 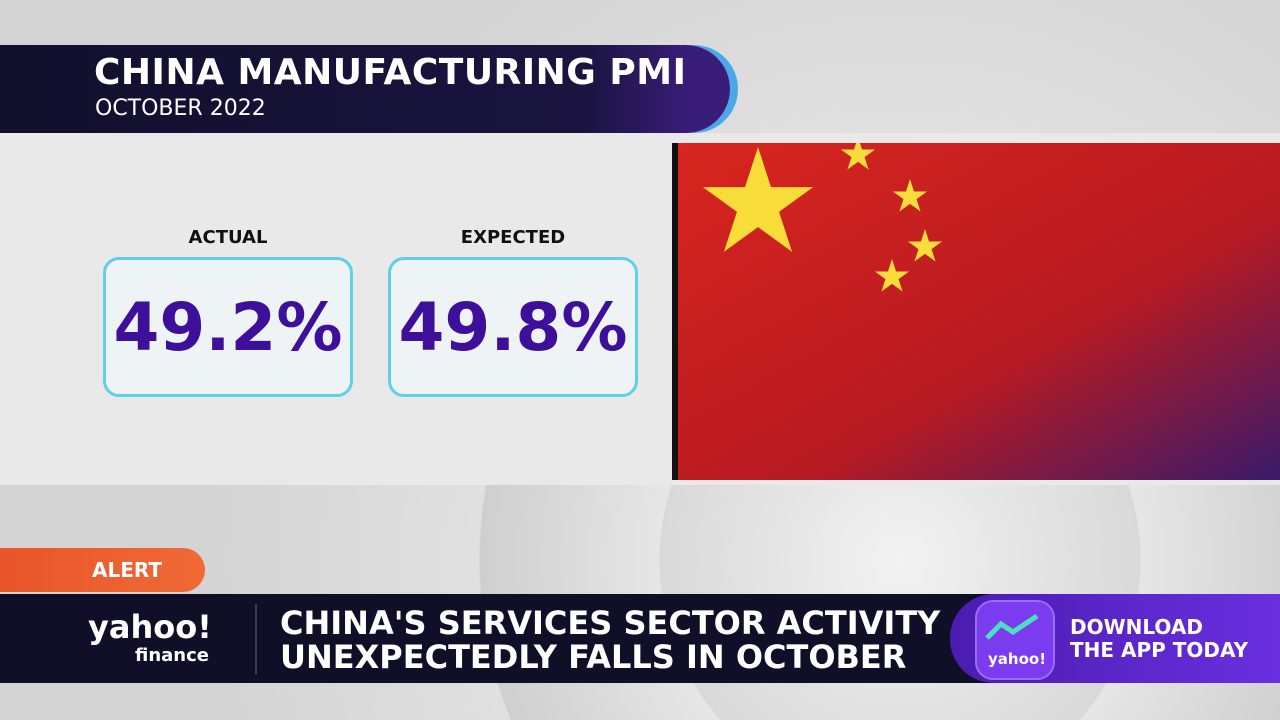 What do you see at coordinates (102, 570) in the screenshot?
I see `alert-tag: ALERT` at bounding box center [102, 570].